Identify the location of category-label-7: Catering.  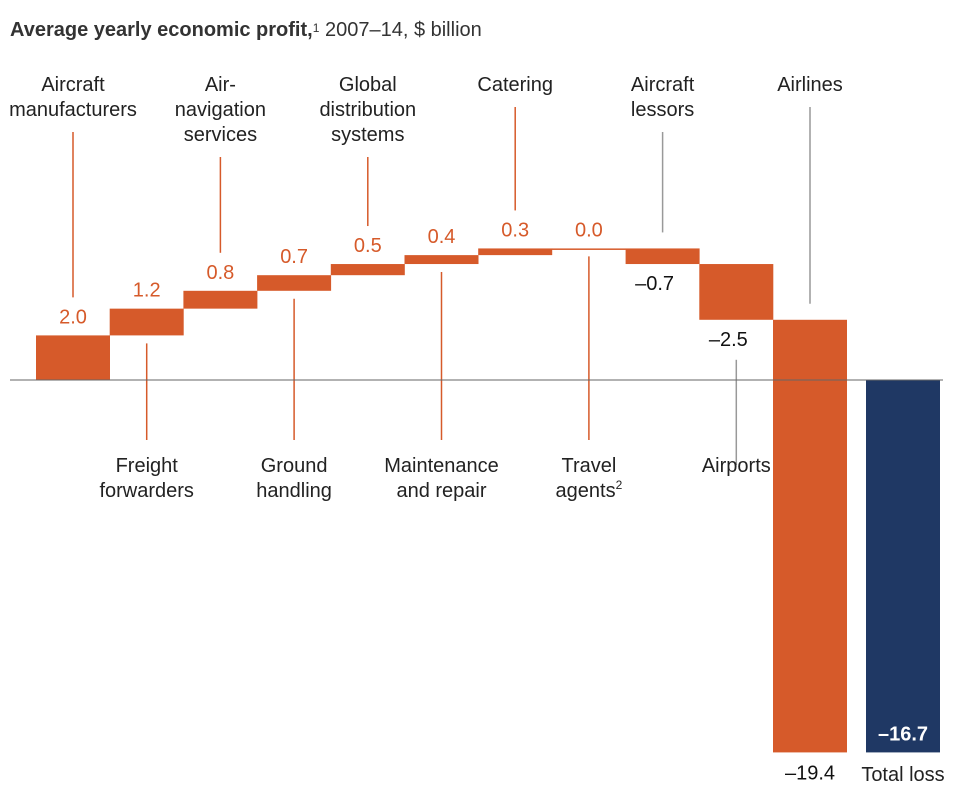
(515, 85).